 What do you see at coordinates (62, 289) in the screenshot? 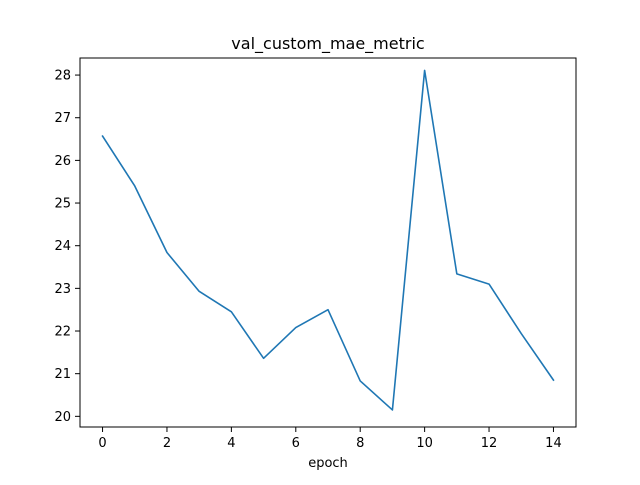
I see `y-tick-label: 23` at bounding box center [62, 289].